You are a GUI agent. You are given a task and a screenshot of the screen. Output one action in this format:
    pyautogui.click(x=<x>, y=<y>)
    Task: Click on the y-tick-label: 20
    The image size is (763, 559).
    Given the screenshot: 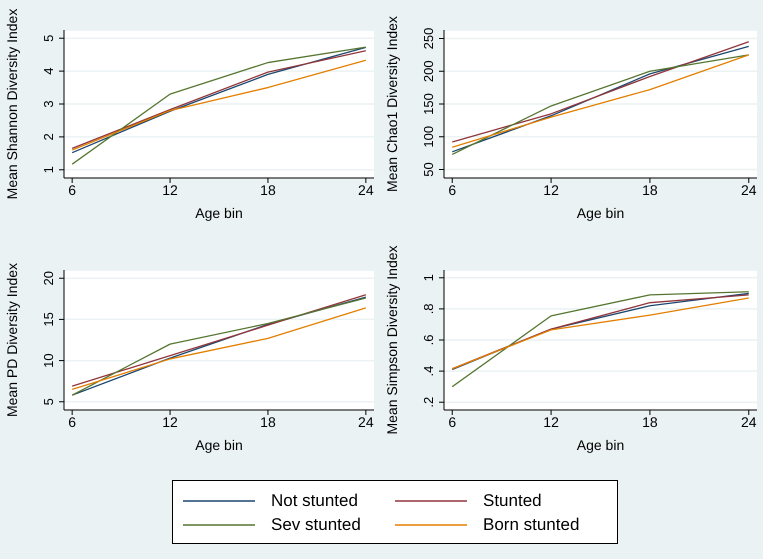 What is the action you would take?
    pyautogui.click(x=48, y=278)
    